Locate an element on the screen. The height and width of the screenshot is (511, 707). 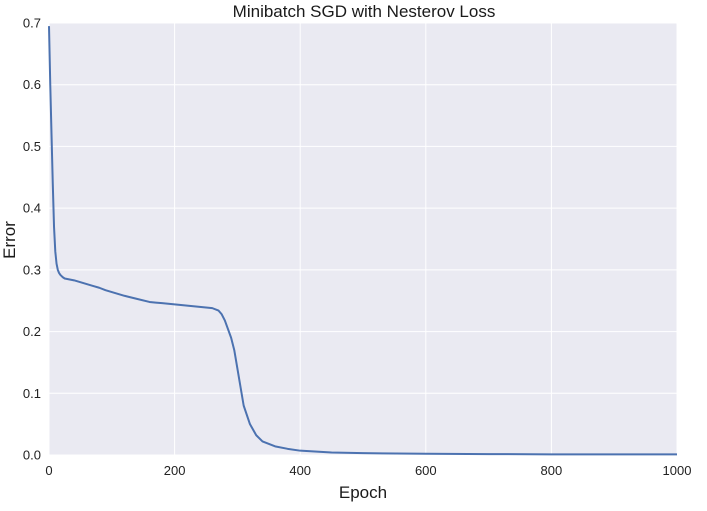
y-tick-label: 0.5 is located at coordinates (32, 146).